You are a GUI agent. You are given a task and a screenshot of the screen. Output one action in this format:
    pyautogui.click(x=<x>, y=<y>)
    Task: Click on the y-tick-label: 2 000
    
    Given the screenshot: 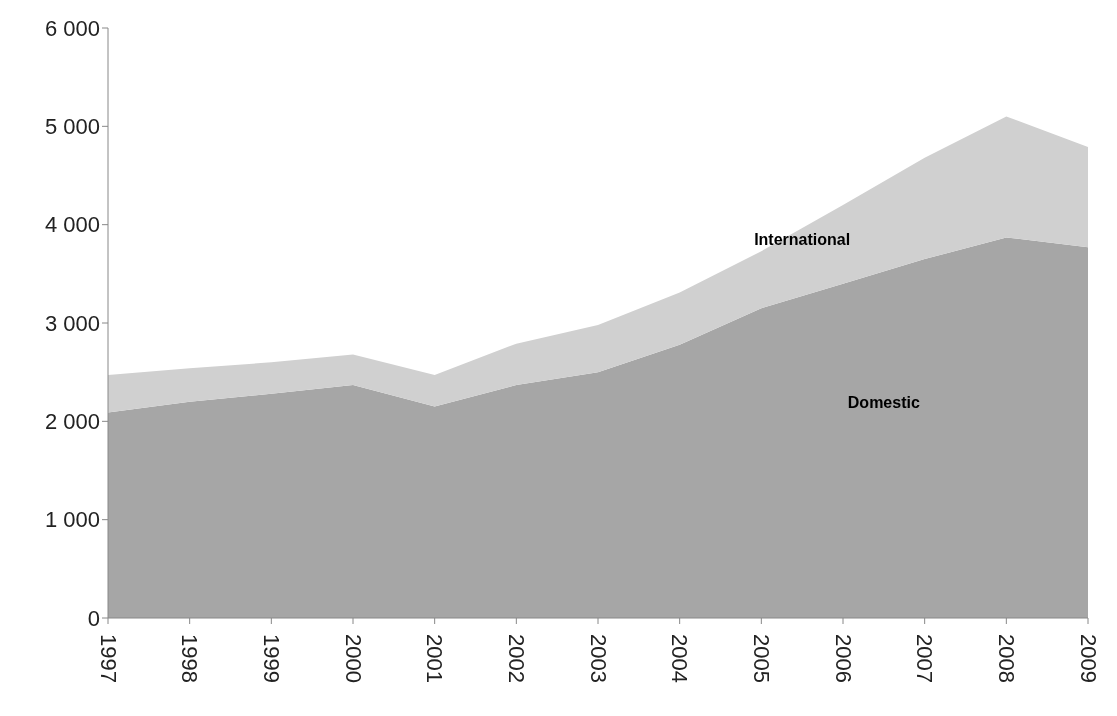 What is the action you would take?
    pyautogui.click(x=72, y=422)
    